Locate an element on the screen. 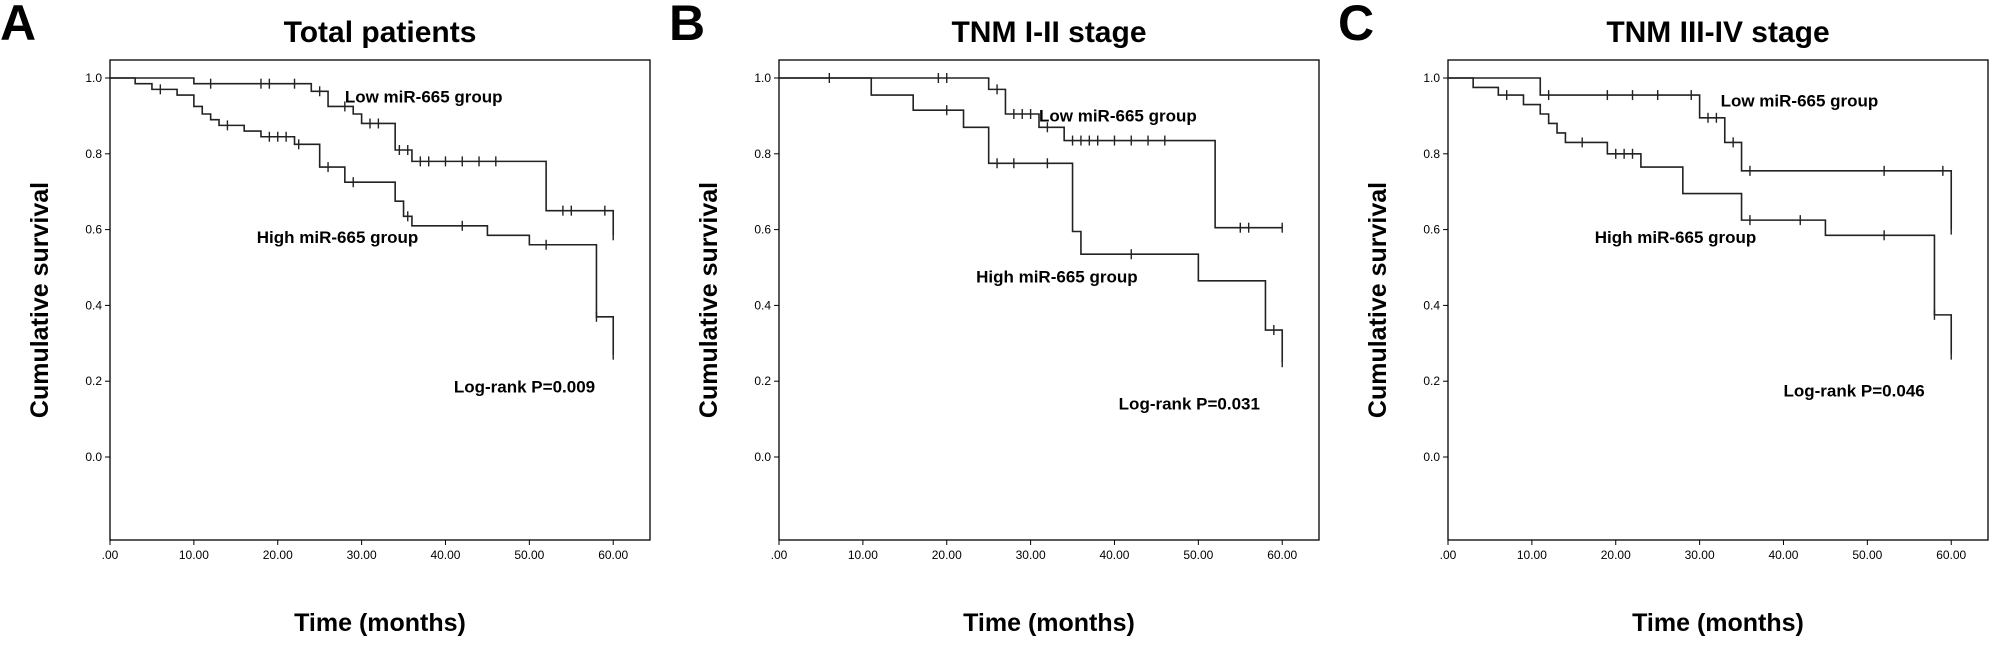  panel-letter: A is located at coordinates (18, 25).